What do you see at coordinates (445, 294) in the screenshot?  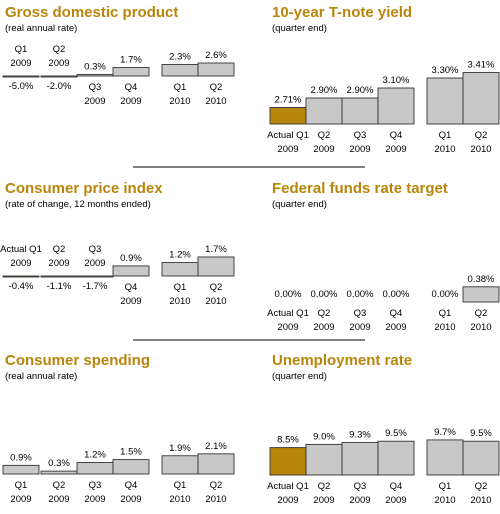 I see `value-label-fedfunds-4: 0.00%` at bounding box center [445, 294].